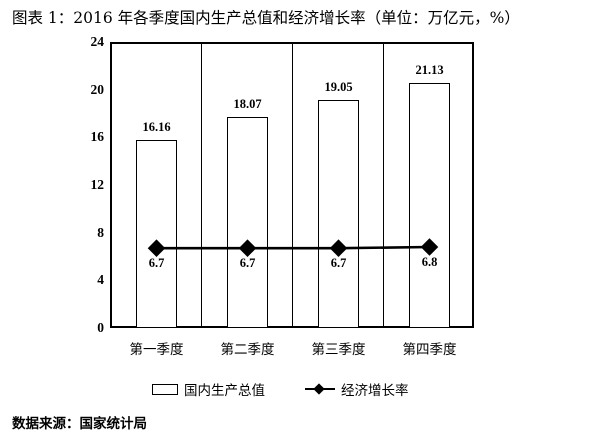  Describe the element at coordinates (247, 222) in the screenshot. I see `bar-q2` at that location.